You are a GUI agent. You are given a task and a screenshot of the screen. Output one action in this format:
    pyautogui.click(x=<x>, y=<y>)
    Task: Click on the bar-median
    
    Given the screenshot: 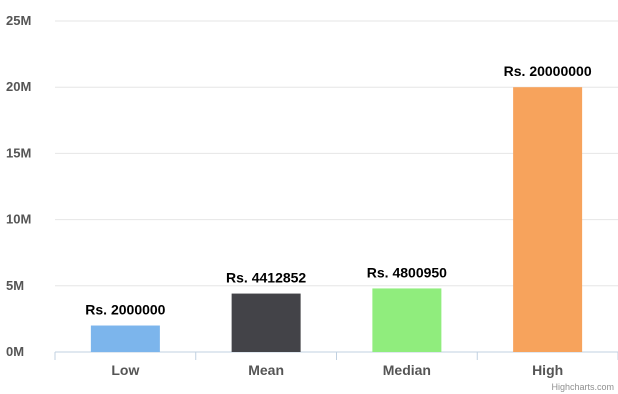 What is the action you would take?
    pyautogui.click(x=407, y=320)
    